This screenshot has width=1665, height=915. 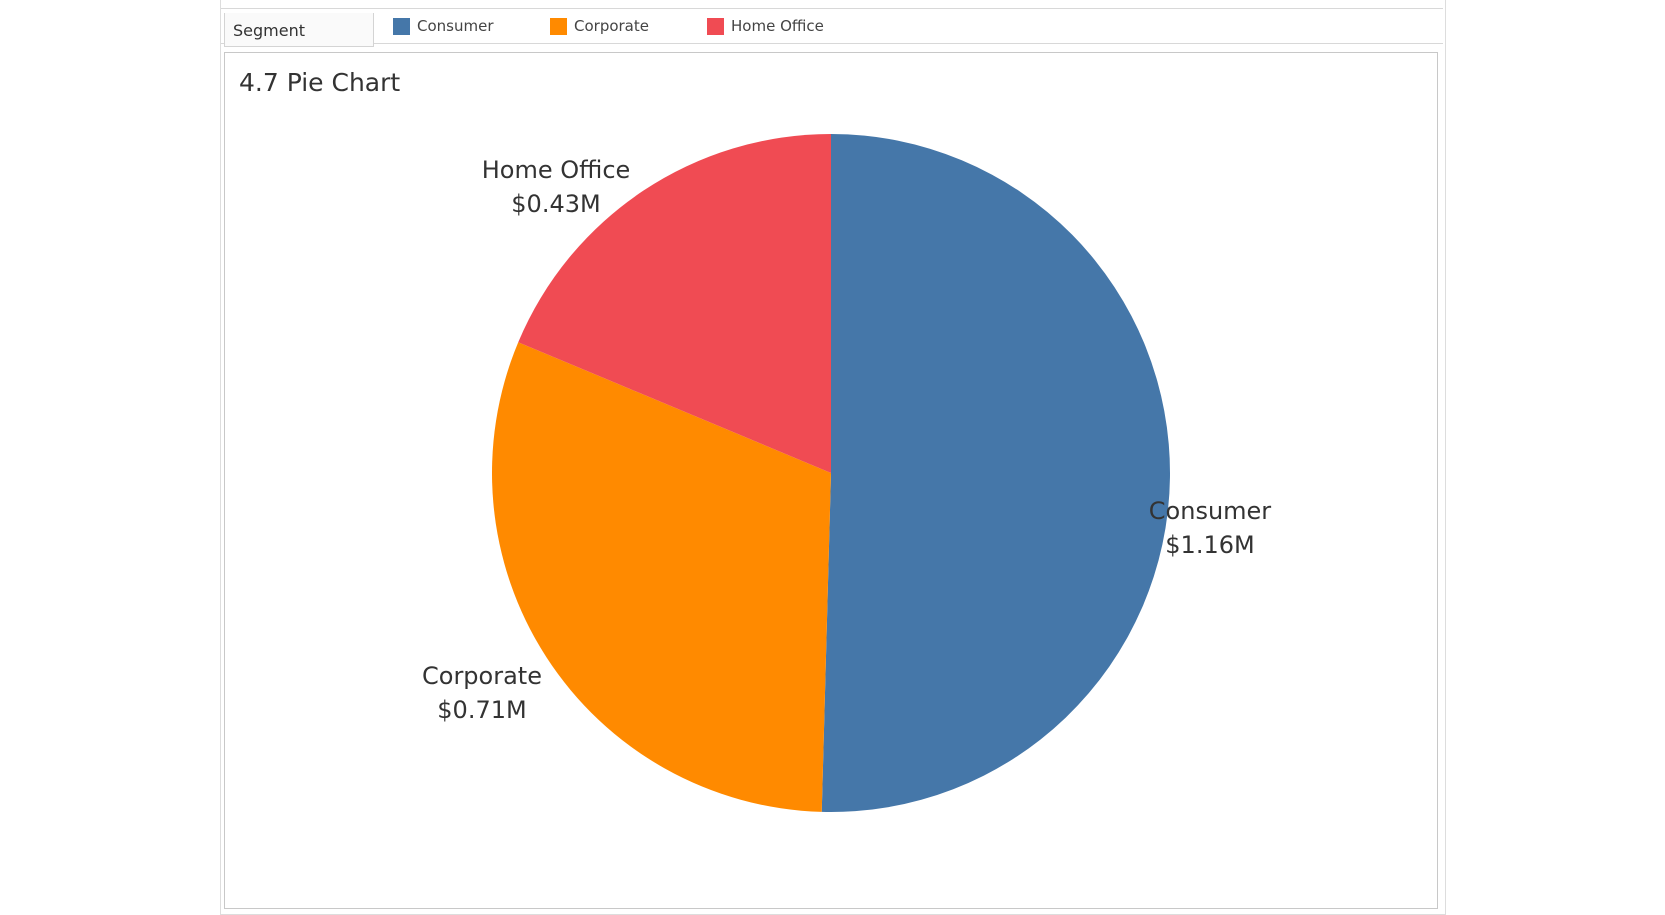 What do you see at coordinates (832, 27) in the screenshot?
I see `legend-bar: Segment Consumer Corporate Home Office` at bounding box center [832, 27].